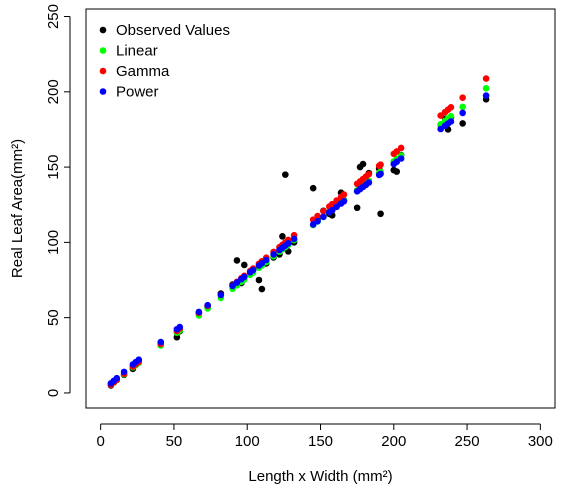 The height and width of the screenshot is (497, 568). Describe the element at coordinates (320, 441) in the screenshot. I see `x-tick-label: 150` at that location.